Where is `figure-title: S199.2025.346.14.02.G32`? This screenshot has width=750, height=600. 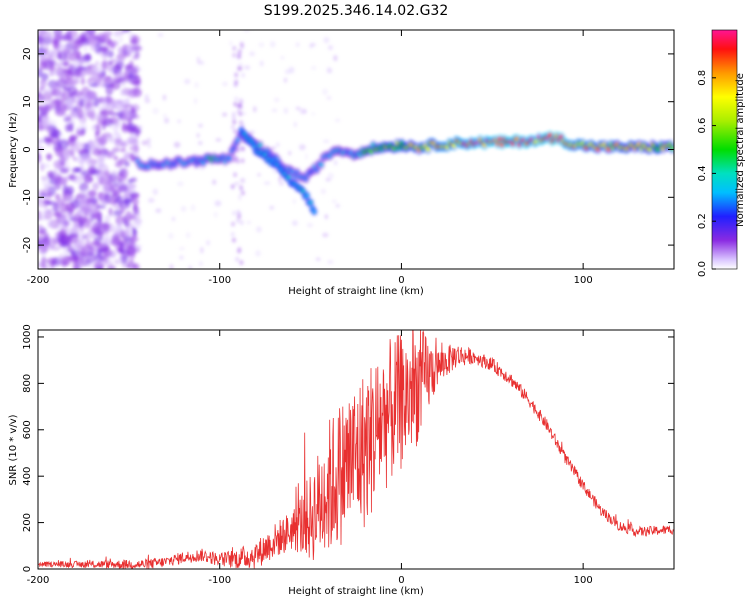
figure-title: S199.2025.346.14.02.G32 is located at coordinates (356, 11).